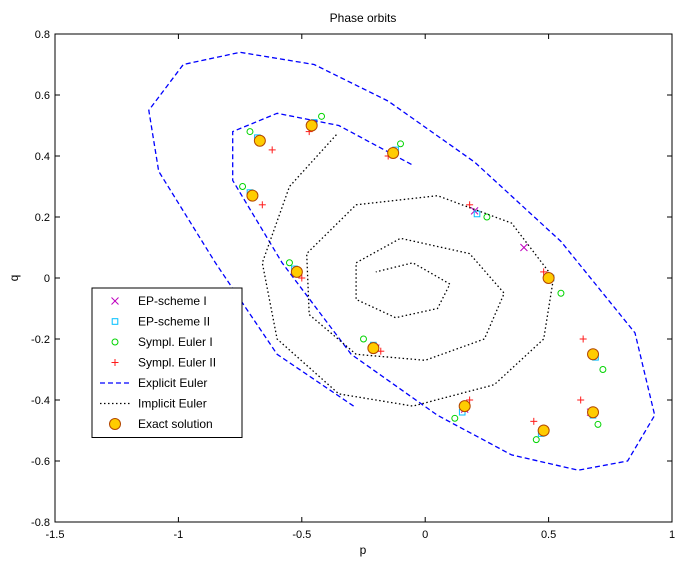 This screenshot has width=700, height=563. What do you see at coordinates (179, 535) in the screenshot?
I see `x-tick-label: -1` at bounding box center [179, 535].